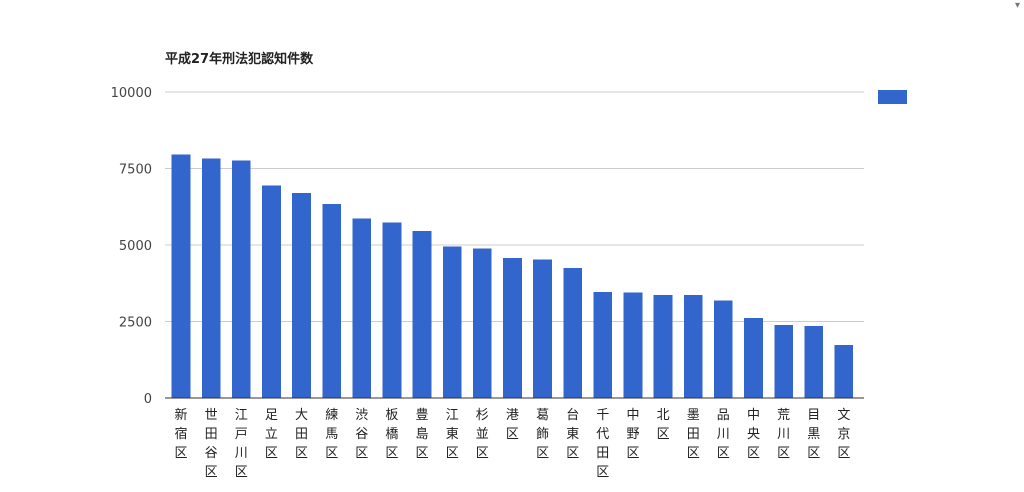 This screenshot has height=492, width=1024. Describe the element at coordinates (723, 434) in the screenshot. I see `x-tick-label: 品川区` at that location.